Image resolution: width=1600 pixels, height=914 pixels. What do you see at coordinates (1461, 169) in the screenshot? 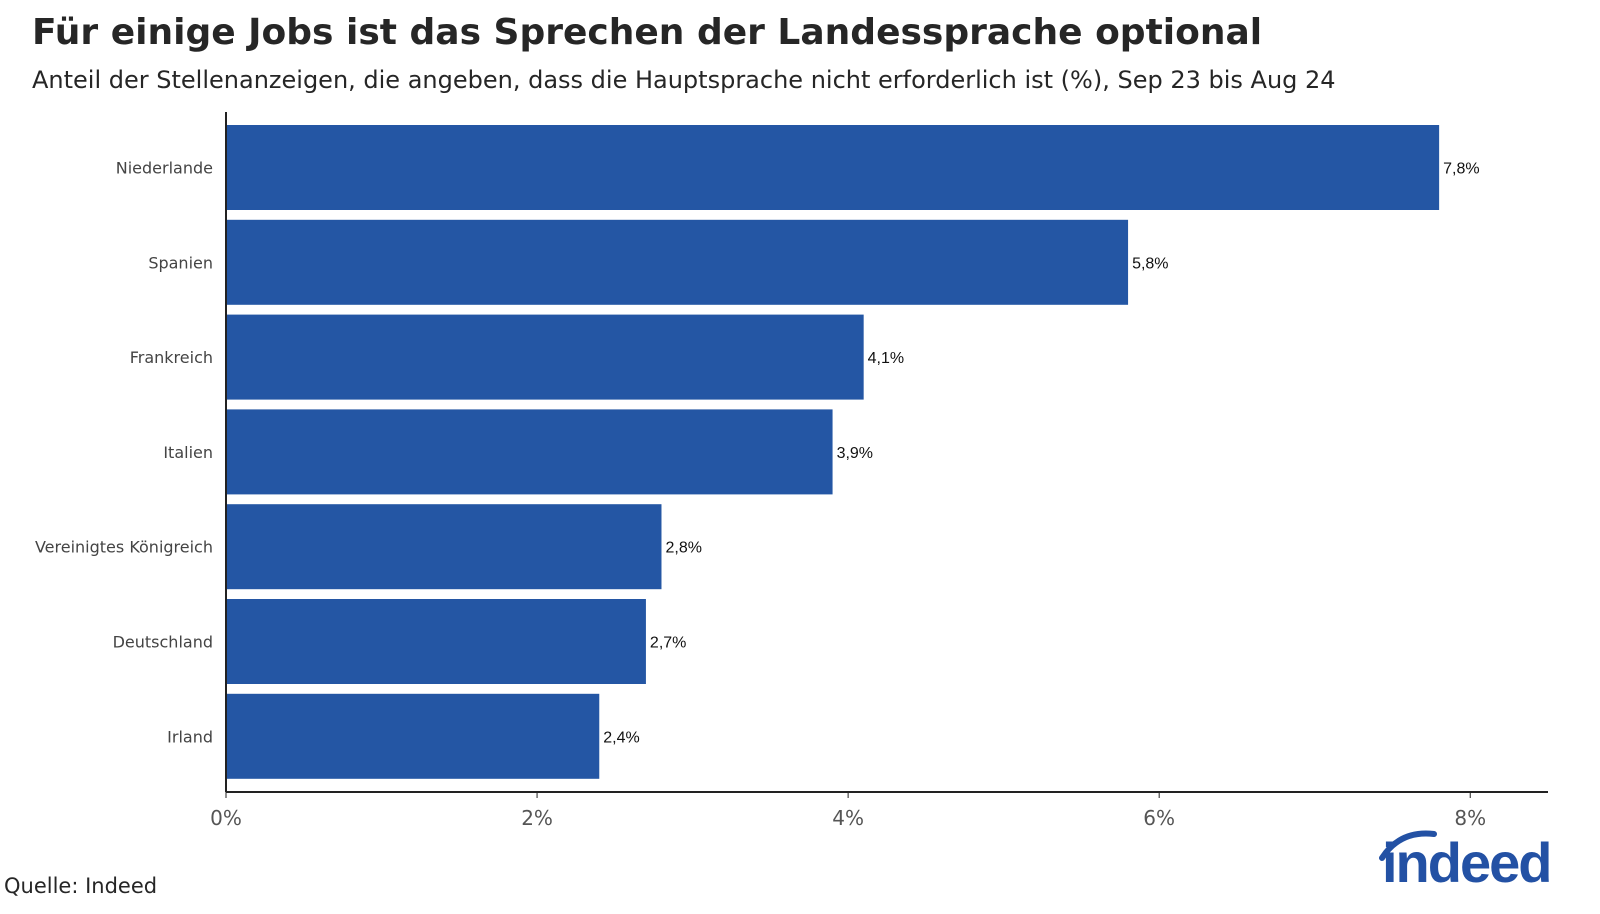
I see `value-label-0: 7,8%` at bounding box center [1461, 169].